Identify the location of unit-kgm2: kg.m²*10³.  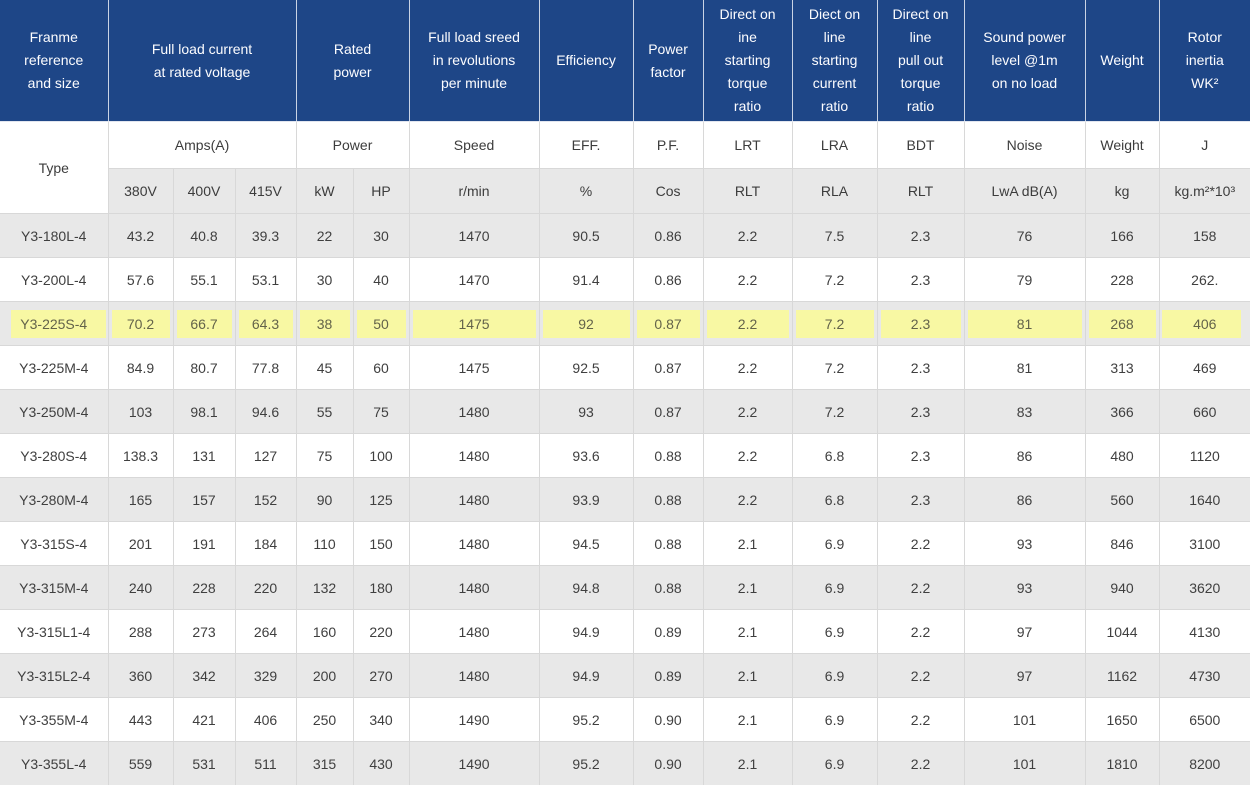
(1204, 191).